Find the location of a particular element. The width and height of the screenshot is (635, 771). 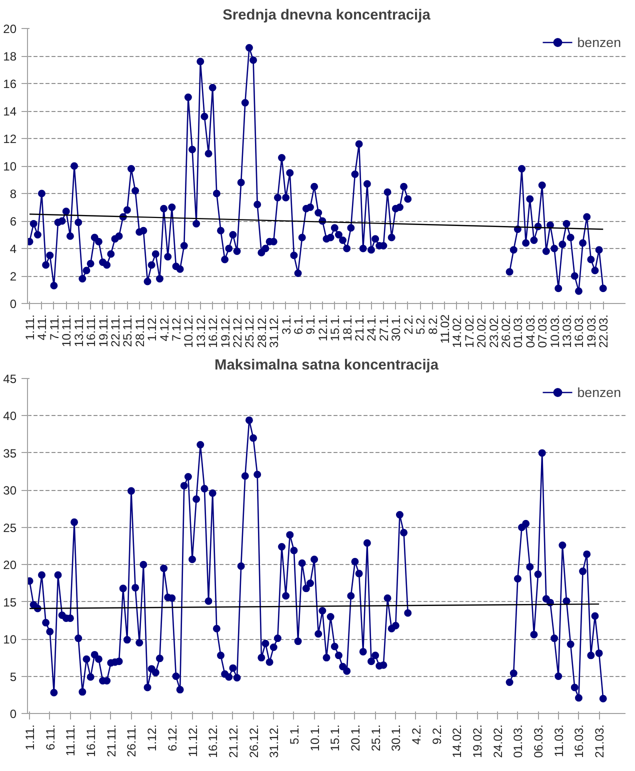

x-tick-label: 13.11. is located at coordinates (79, 330).